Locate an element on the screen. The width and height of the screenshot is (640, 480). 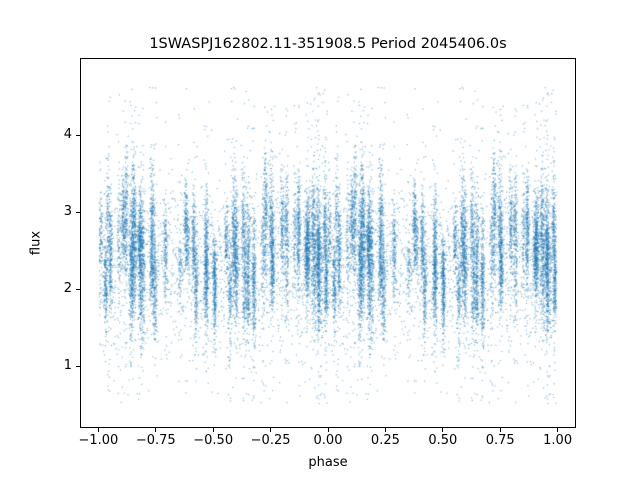
y-tick-label: 3 is located at coordinates (67, 212).